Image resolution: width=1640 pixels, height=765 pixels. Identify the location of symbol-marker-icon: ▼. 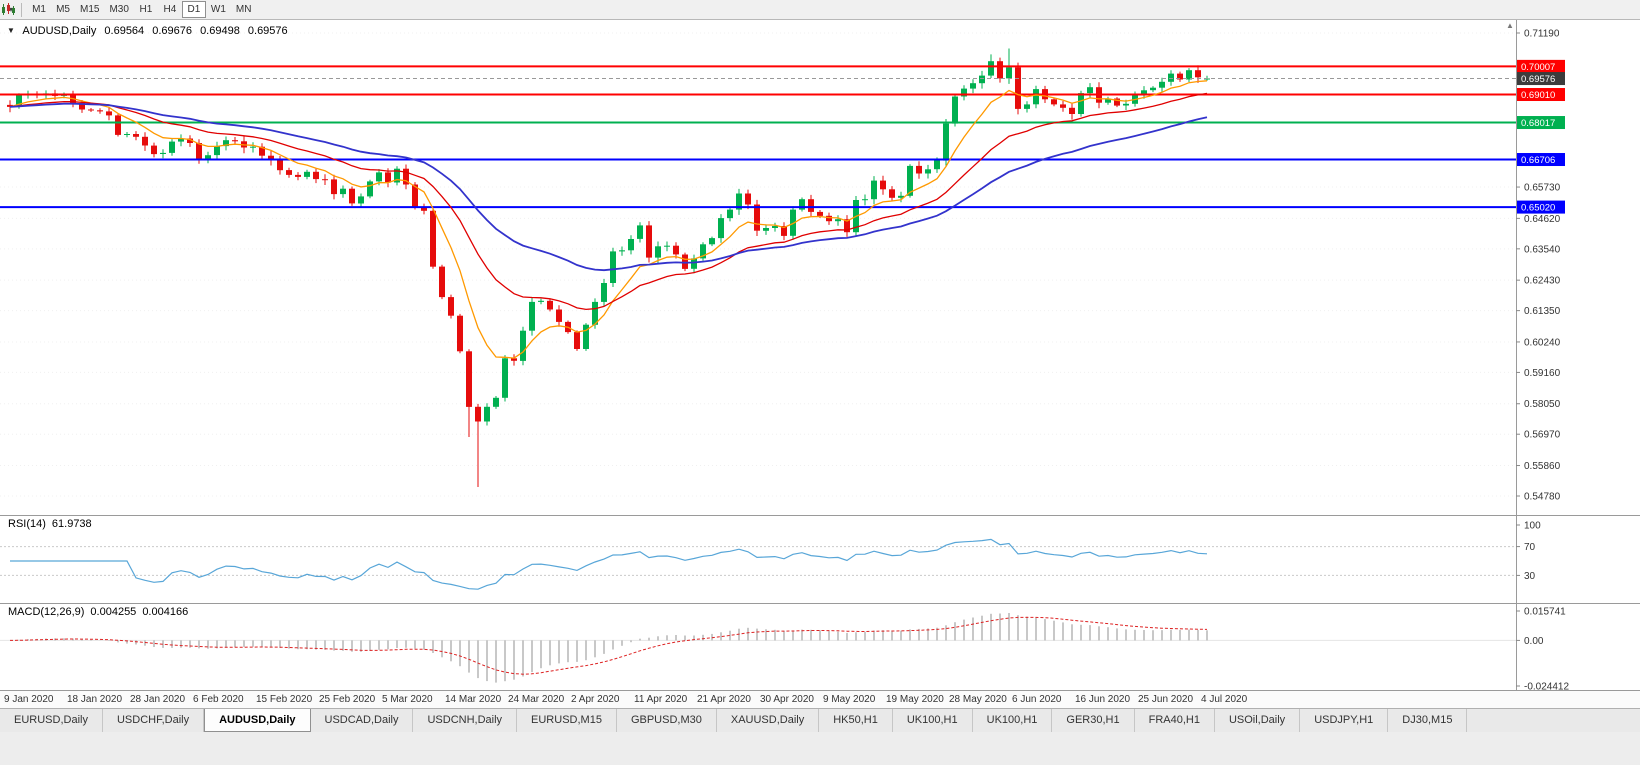
(11, 30).